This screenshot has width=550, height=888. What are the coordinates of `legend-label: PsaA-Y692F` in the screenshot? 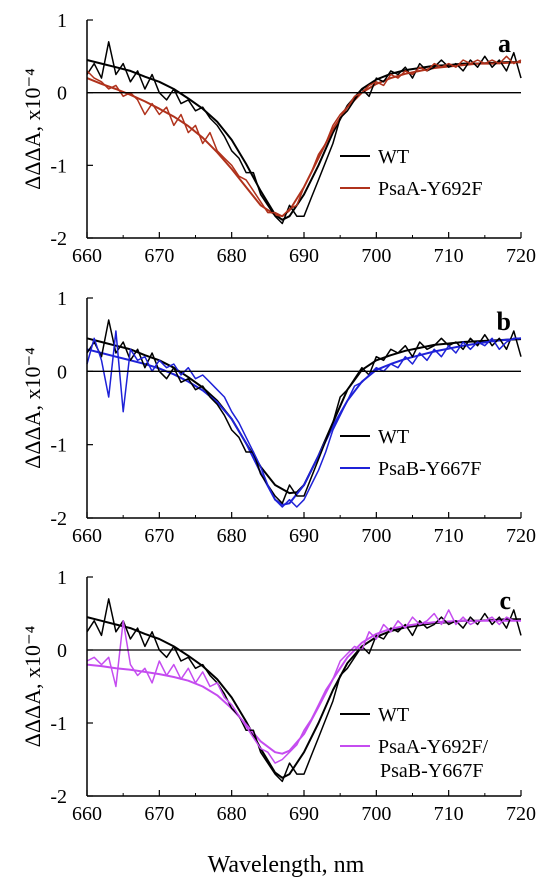 It's located at (430, 189).